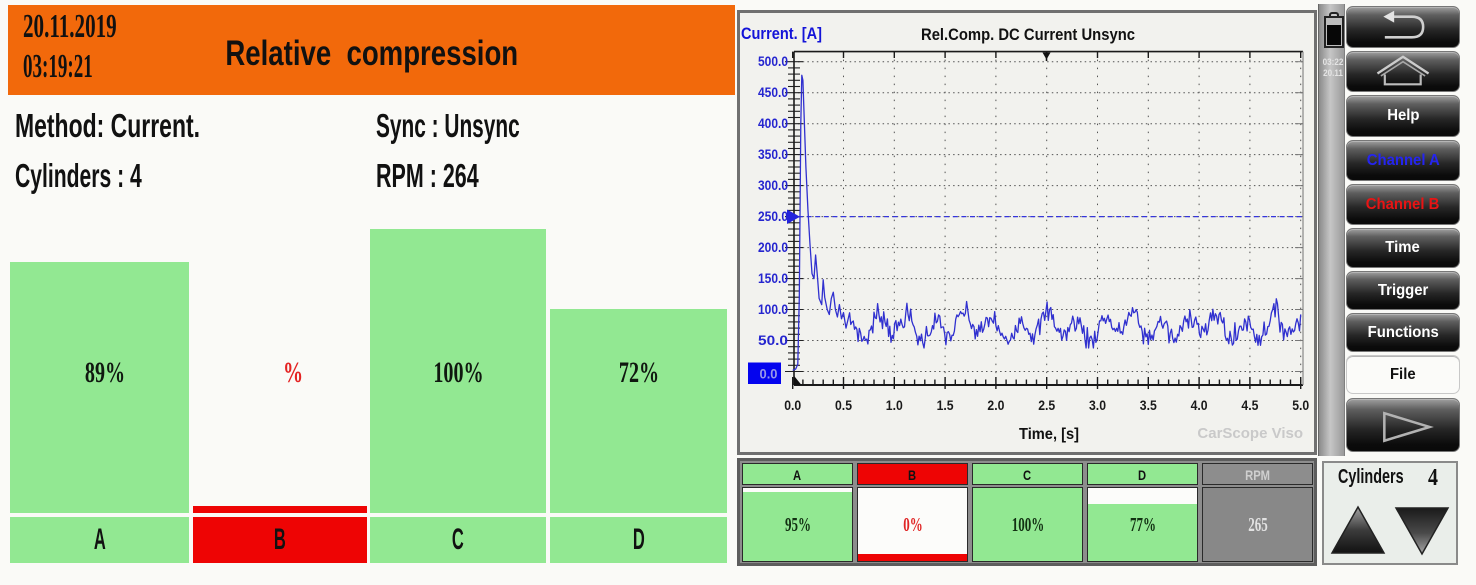 The image size is (1476, 585). What do you see at coordinates (773, 247) in the screenshot?
I see `svg-text: 200.0` at bounding box center [773, 247].